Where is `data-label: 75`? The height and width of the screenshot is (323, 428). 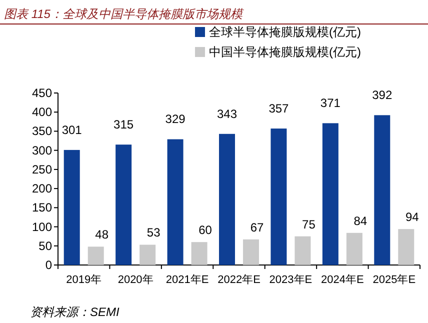
data-label: 75 is located at coordinates (309, 224).